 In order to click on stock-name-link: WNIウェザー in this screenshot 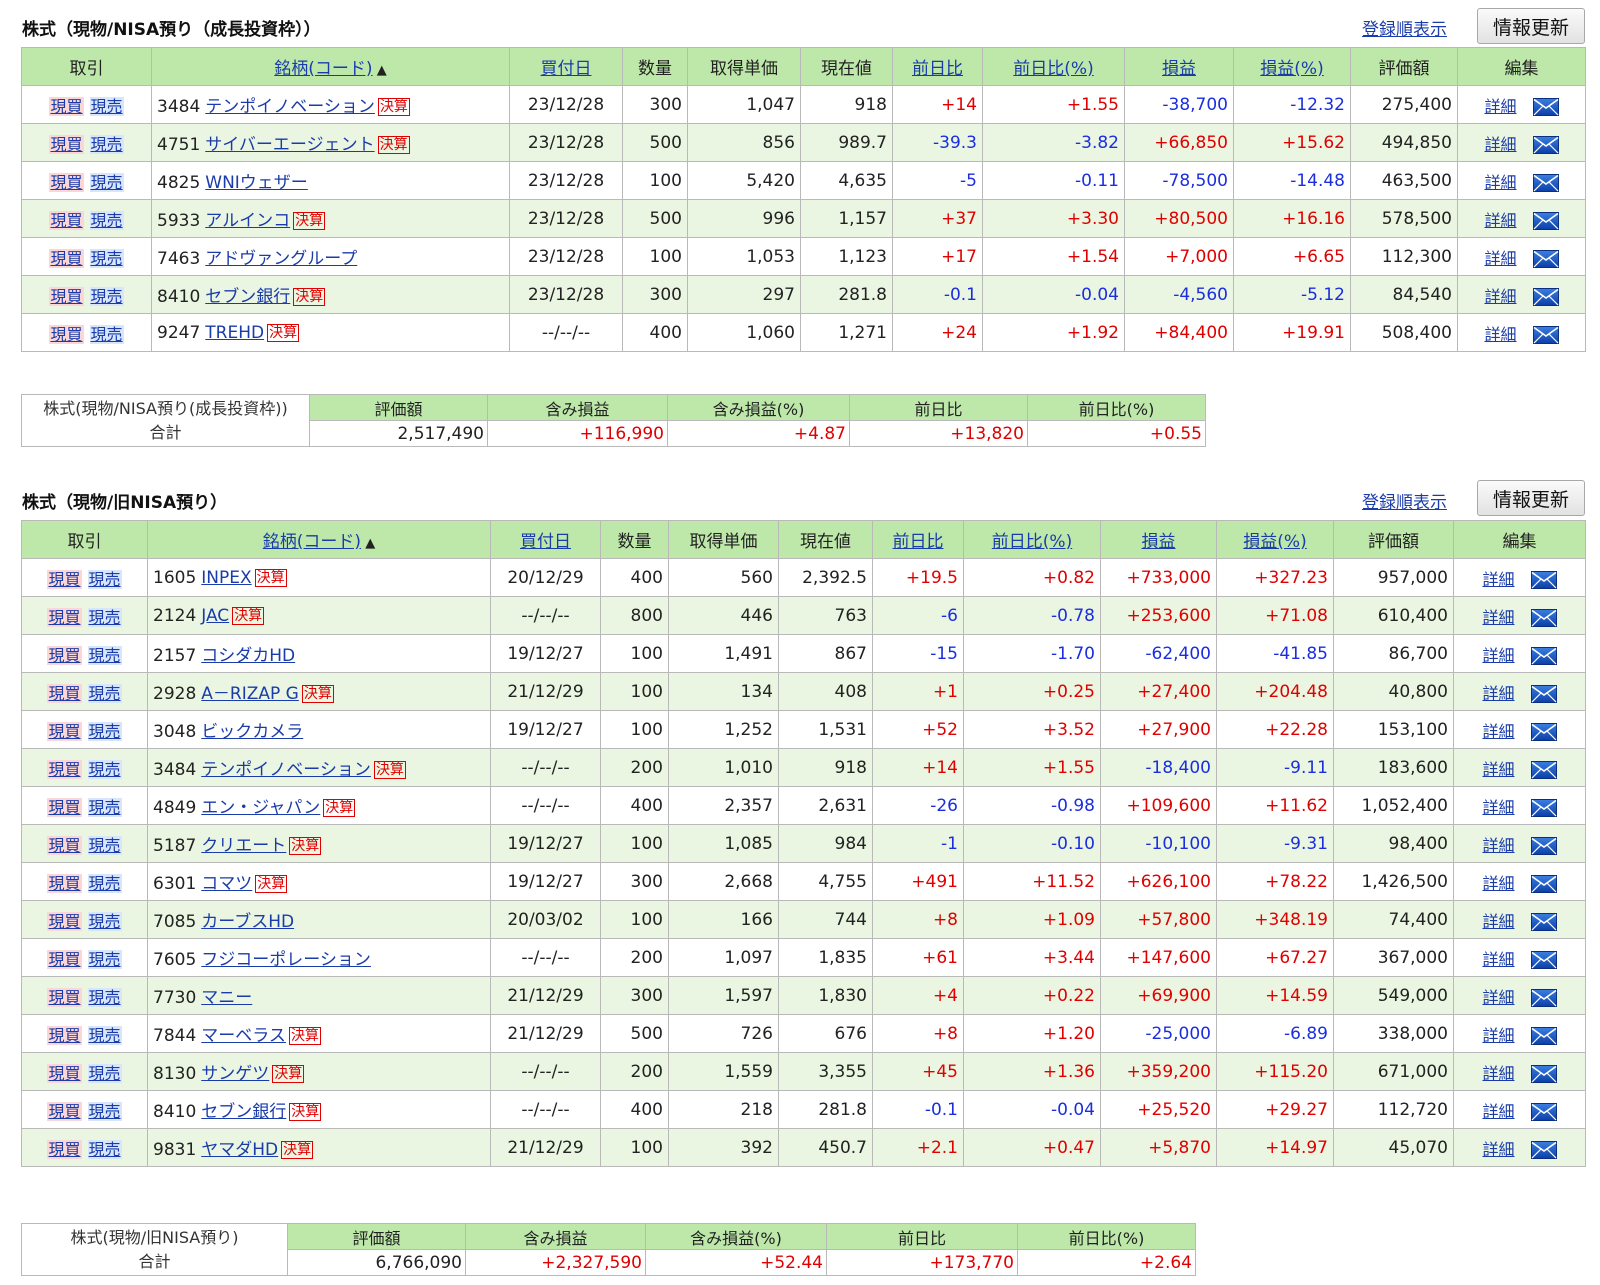, I will do `click(256, 183)`.